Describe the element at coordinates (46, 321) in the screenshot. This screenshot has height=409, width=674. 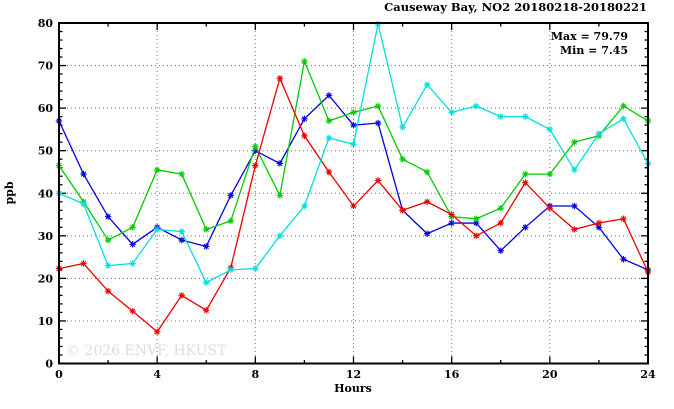
I see `y-tick-label: 10` at that location.